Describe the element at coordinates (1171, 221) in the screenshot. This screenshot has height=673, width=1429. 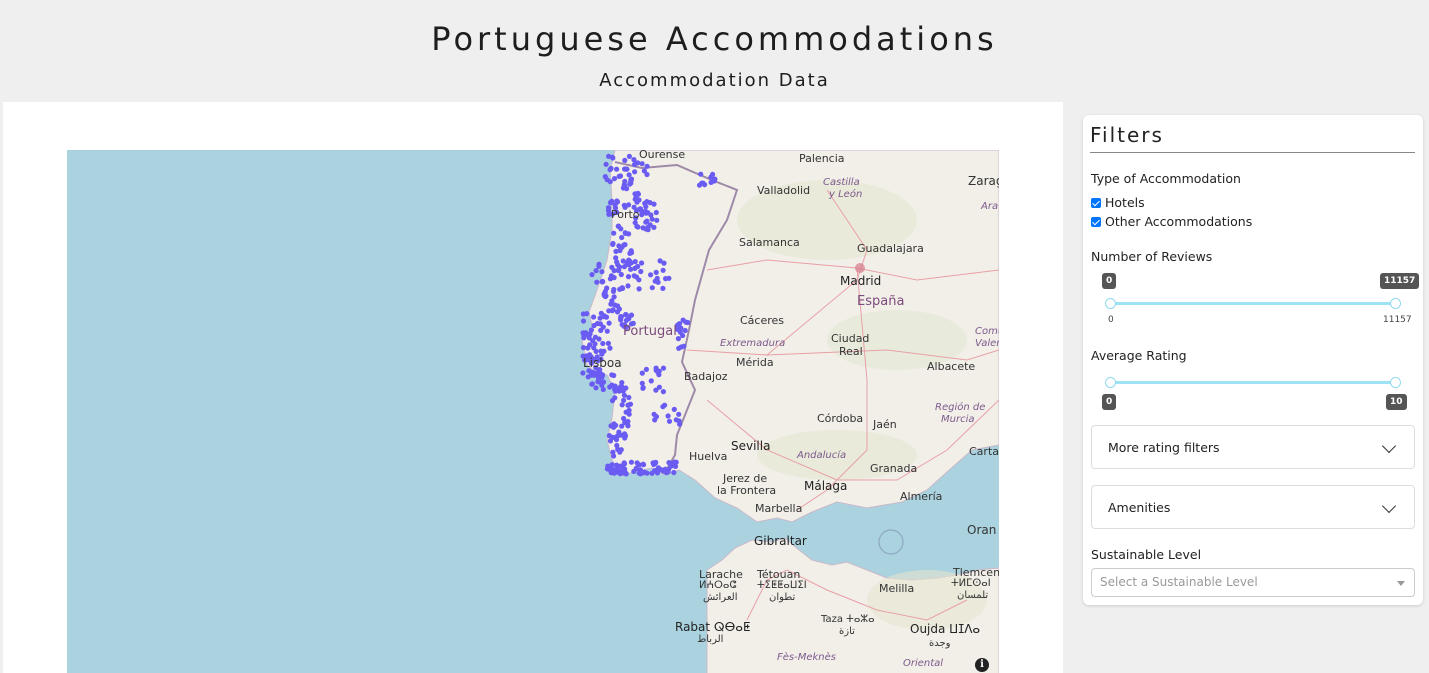
I see `checkbox-other-row: Other Accommodations` at that location.